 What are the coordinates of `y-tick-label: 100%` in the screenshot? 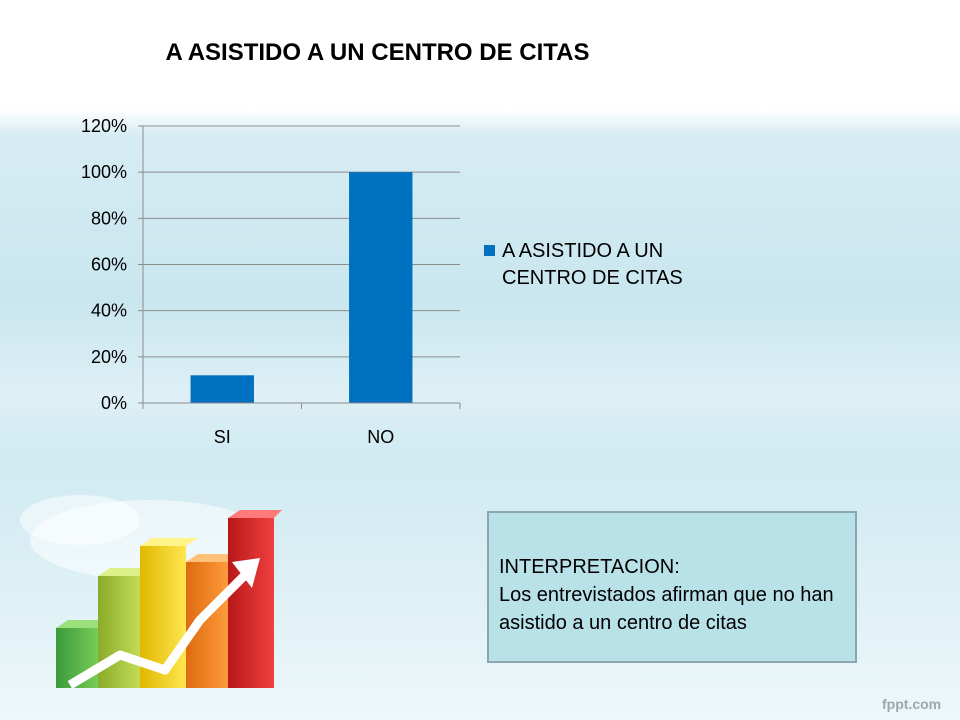 It's located at (104, 172).